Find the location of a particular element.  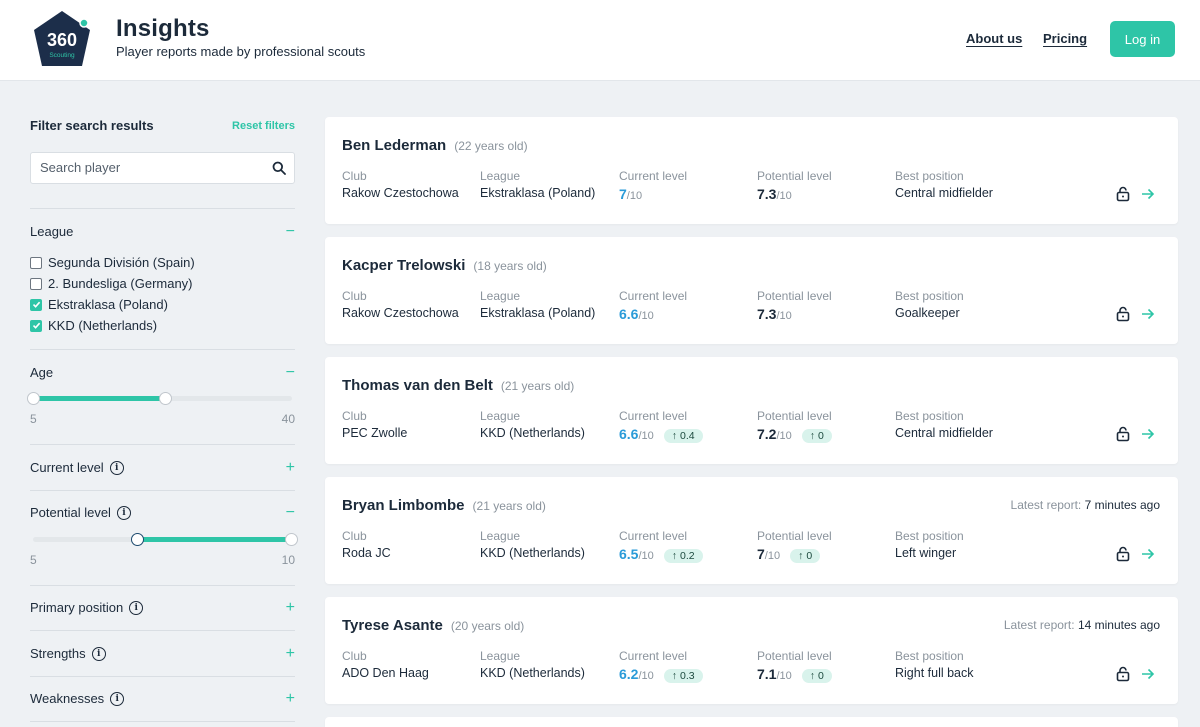

current-level-expand-toggle: + is located at coordinates (290, 467).